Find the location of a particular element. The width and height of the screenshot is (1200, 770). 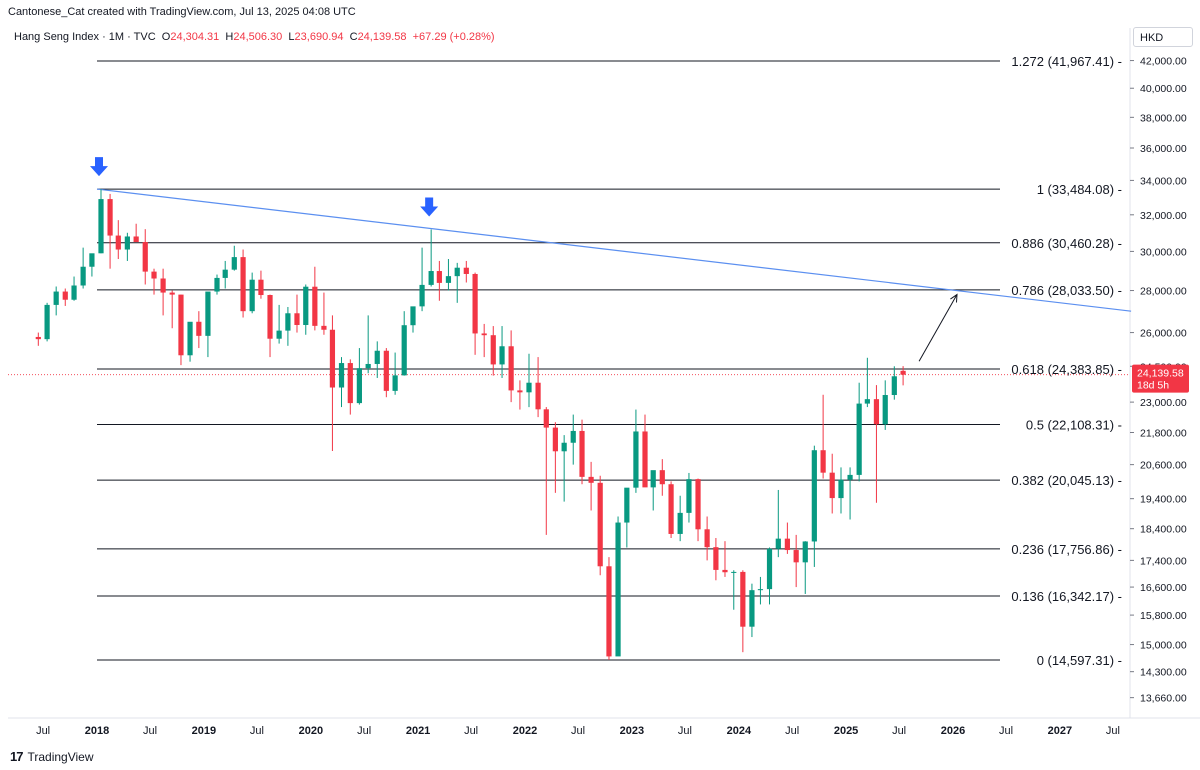

tradingview-logo: 17 TradingView is located at coordinates (52, 756).